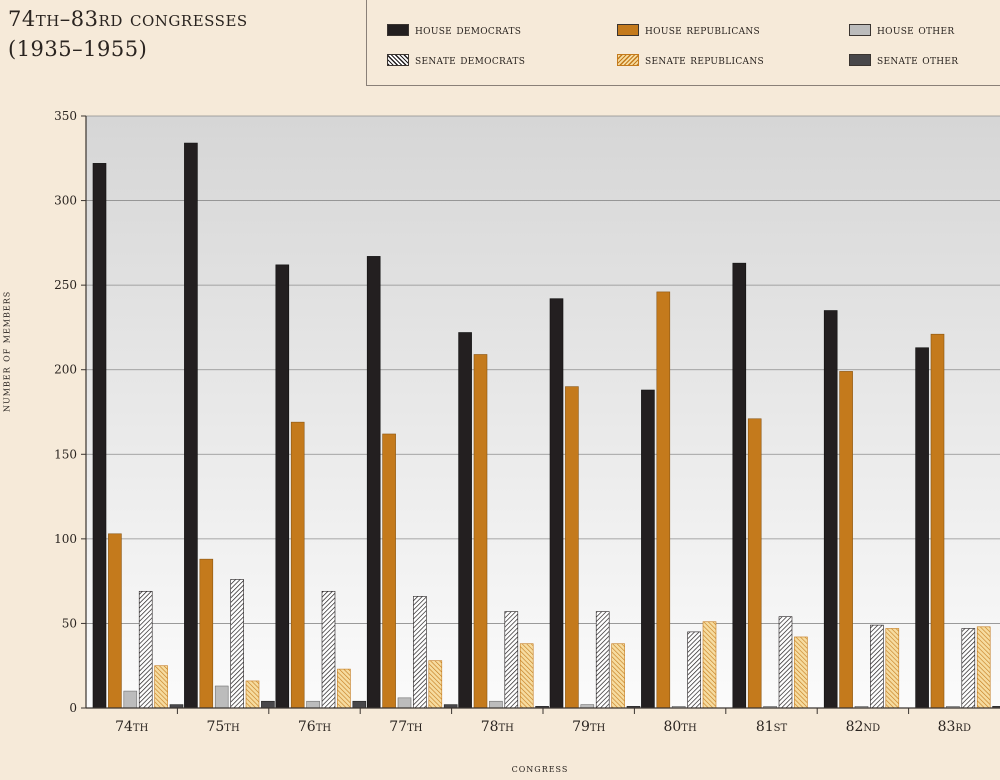 The image size is (1000, 780). What do you see at coordinates (237, 644) in the screenshot?
I see `bar-senate-democrats-75th` at bounding box center [237, 644].